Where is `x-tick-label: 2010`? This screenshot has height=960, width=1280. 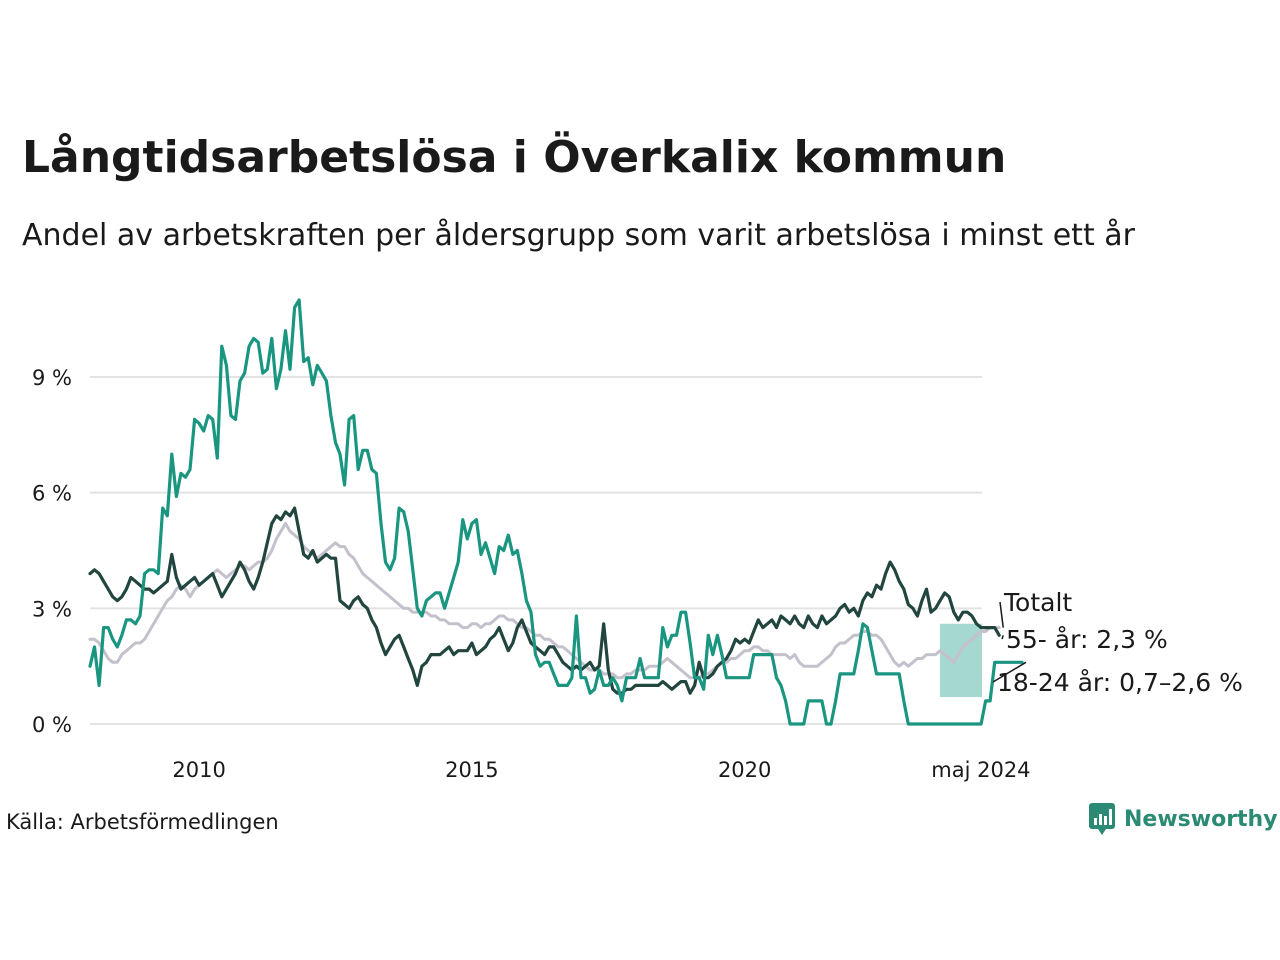
x-tick-label: 2010 is located at coordinates (198, 770).